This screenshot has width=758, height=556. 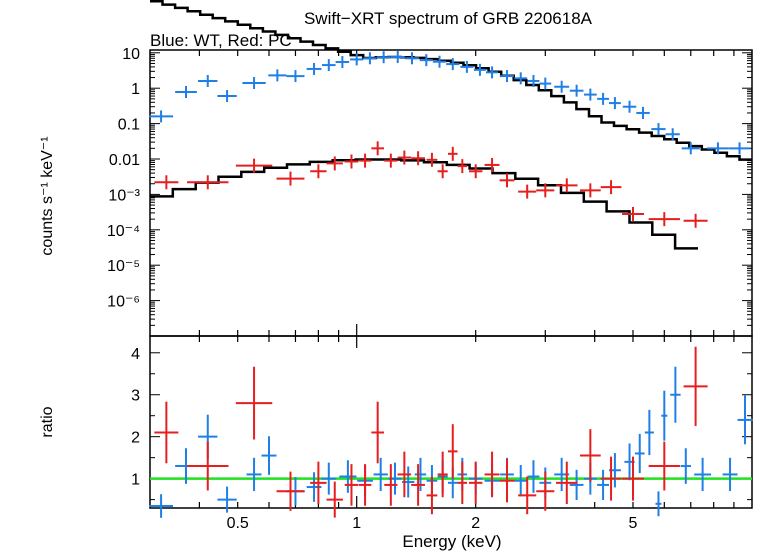 What do you see at coordinates (135, 354) in the screenshot?
I see `y-tick-label: 4` at bounding box center [135, 354].